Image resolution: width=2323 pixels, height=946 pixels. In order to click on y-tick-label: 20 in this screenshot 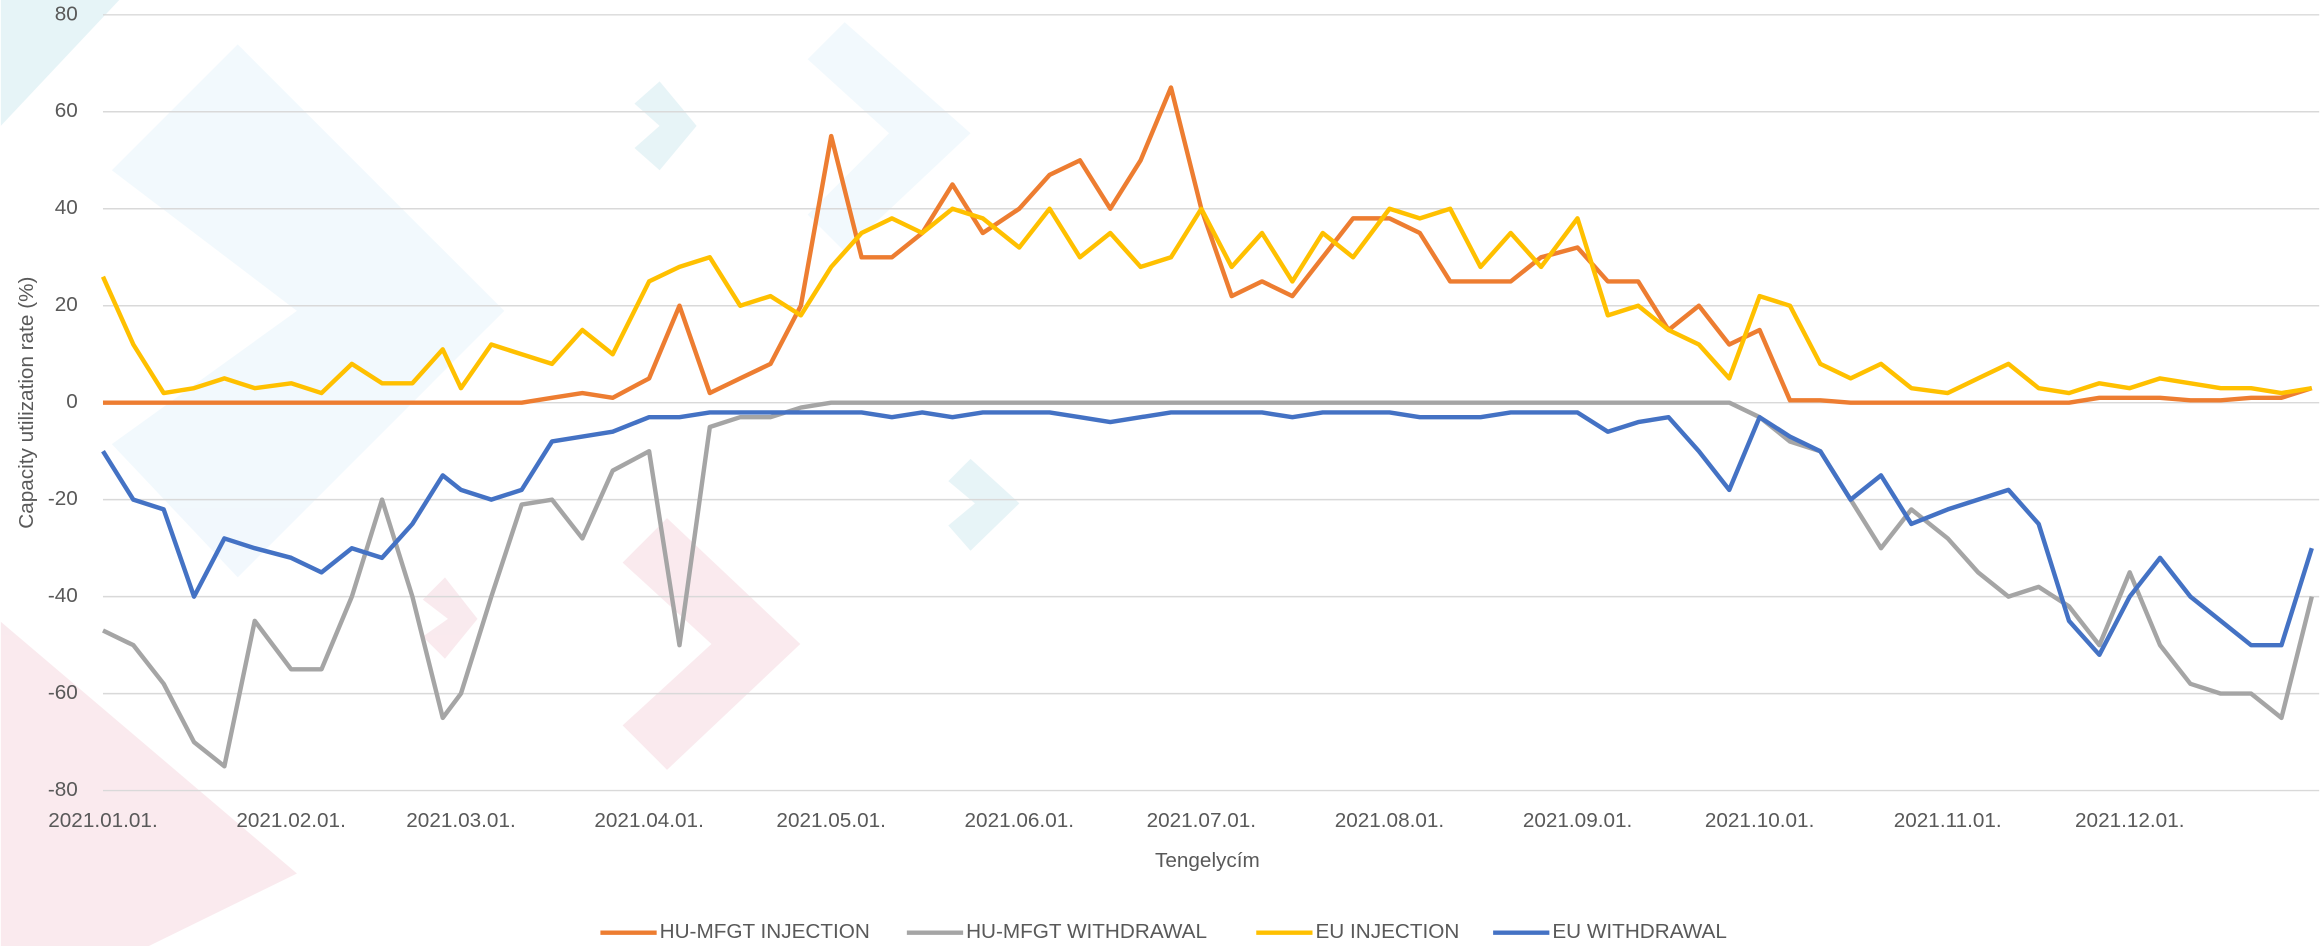, I will do `click(66, 304)`.